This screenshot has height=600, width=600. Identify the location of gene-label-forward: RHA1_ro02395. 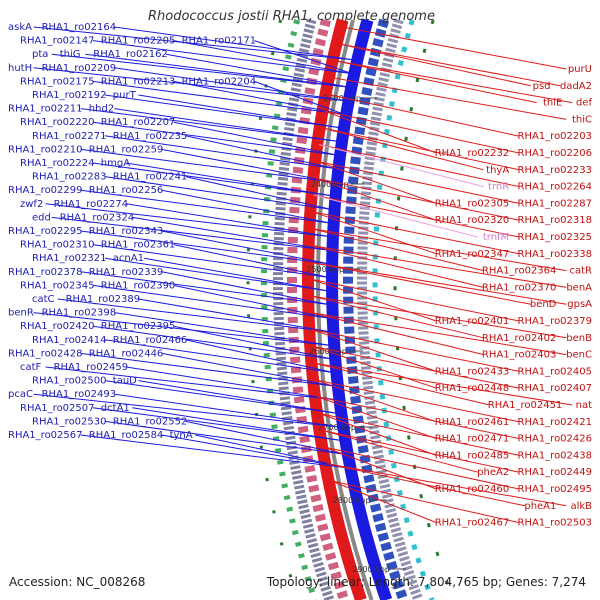
(138, 326).